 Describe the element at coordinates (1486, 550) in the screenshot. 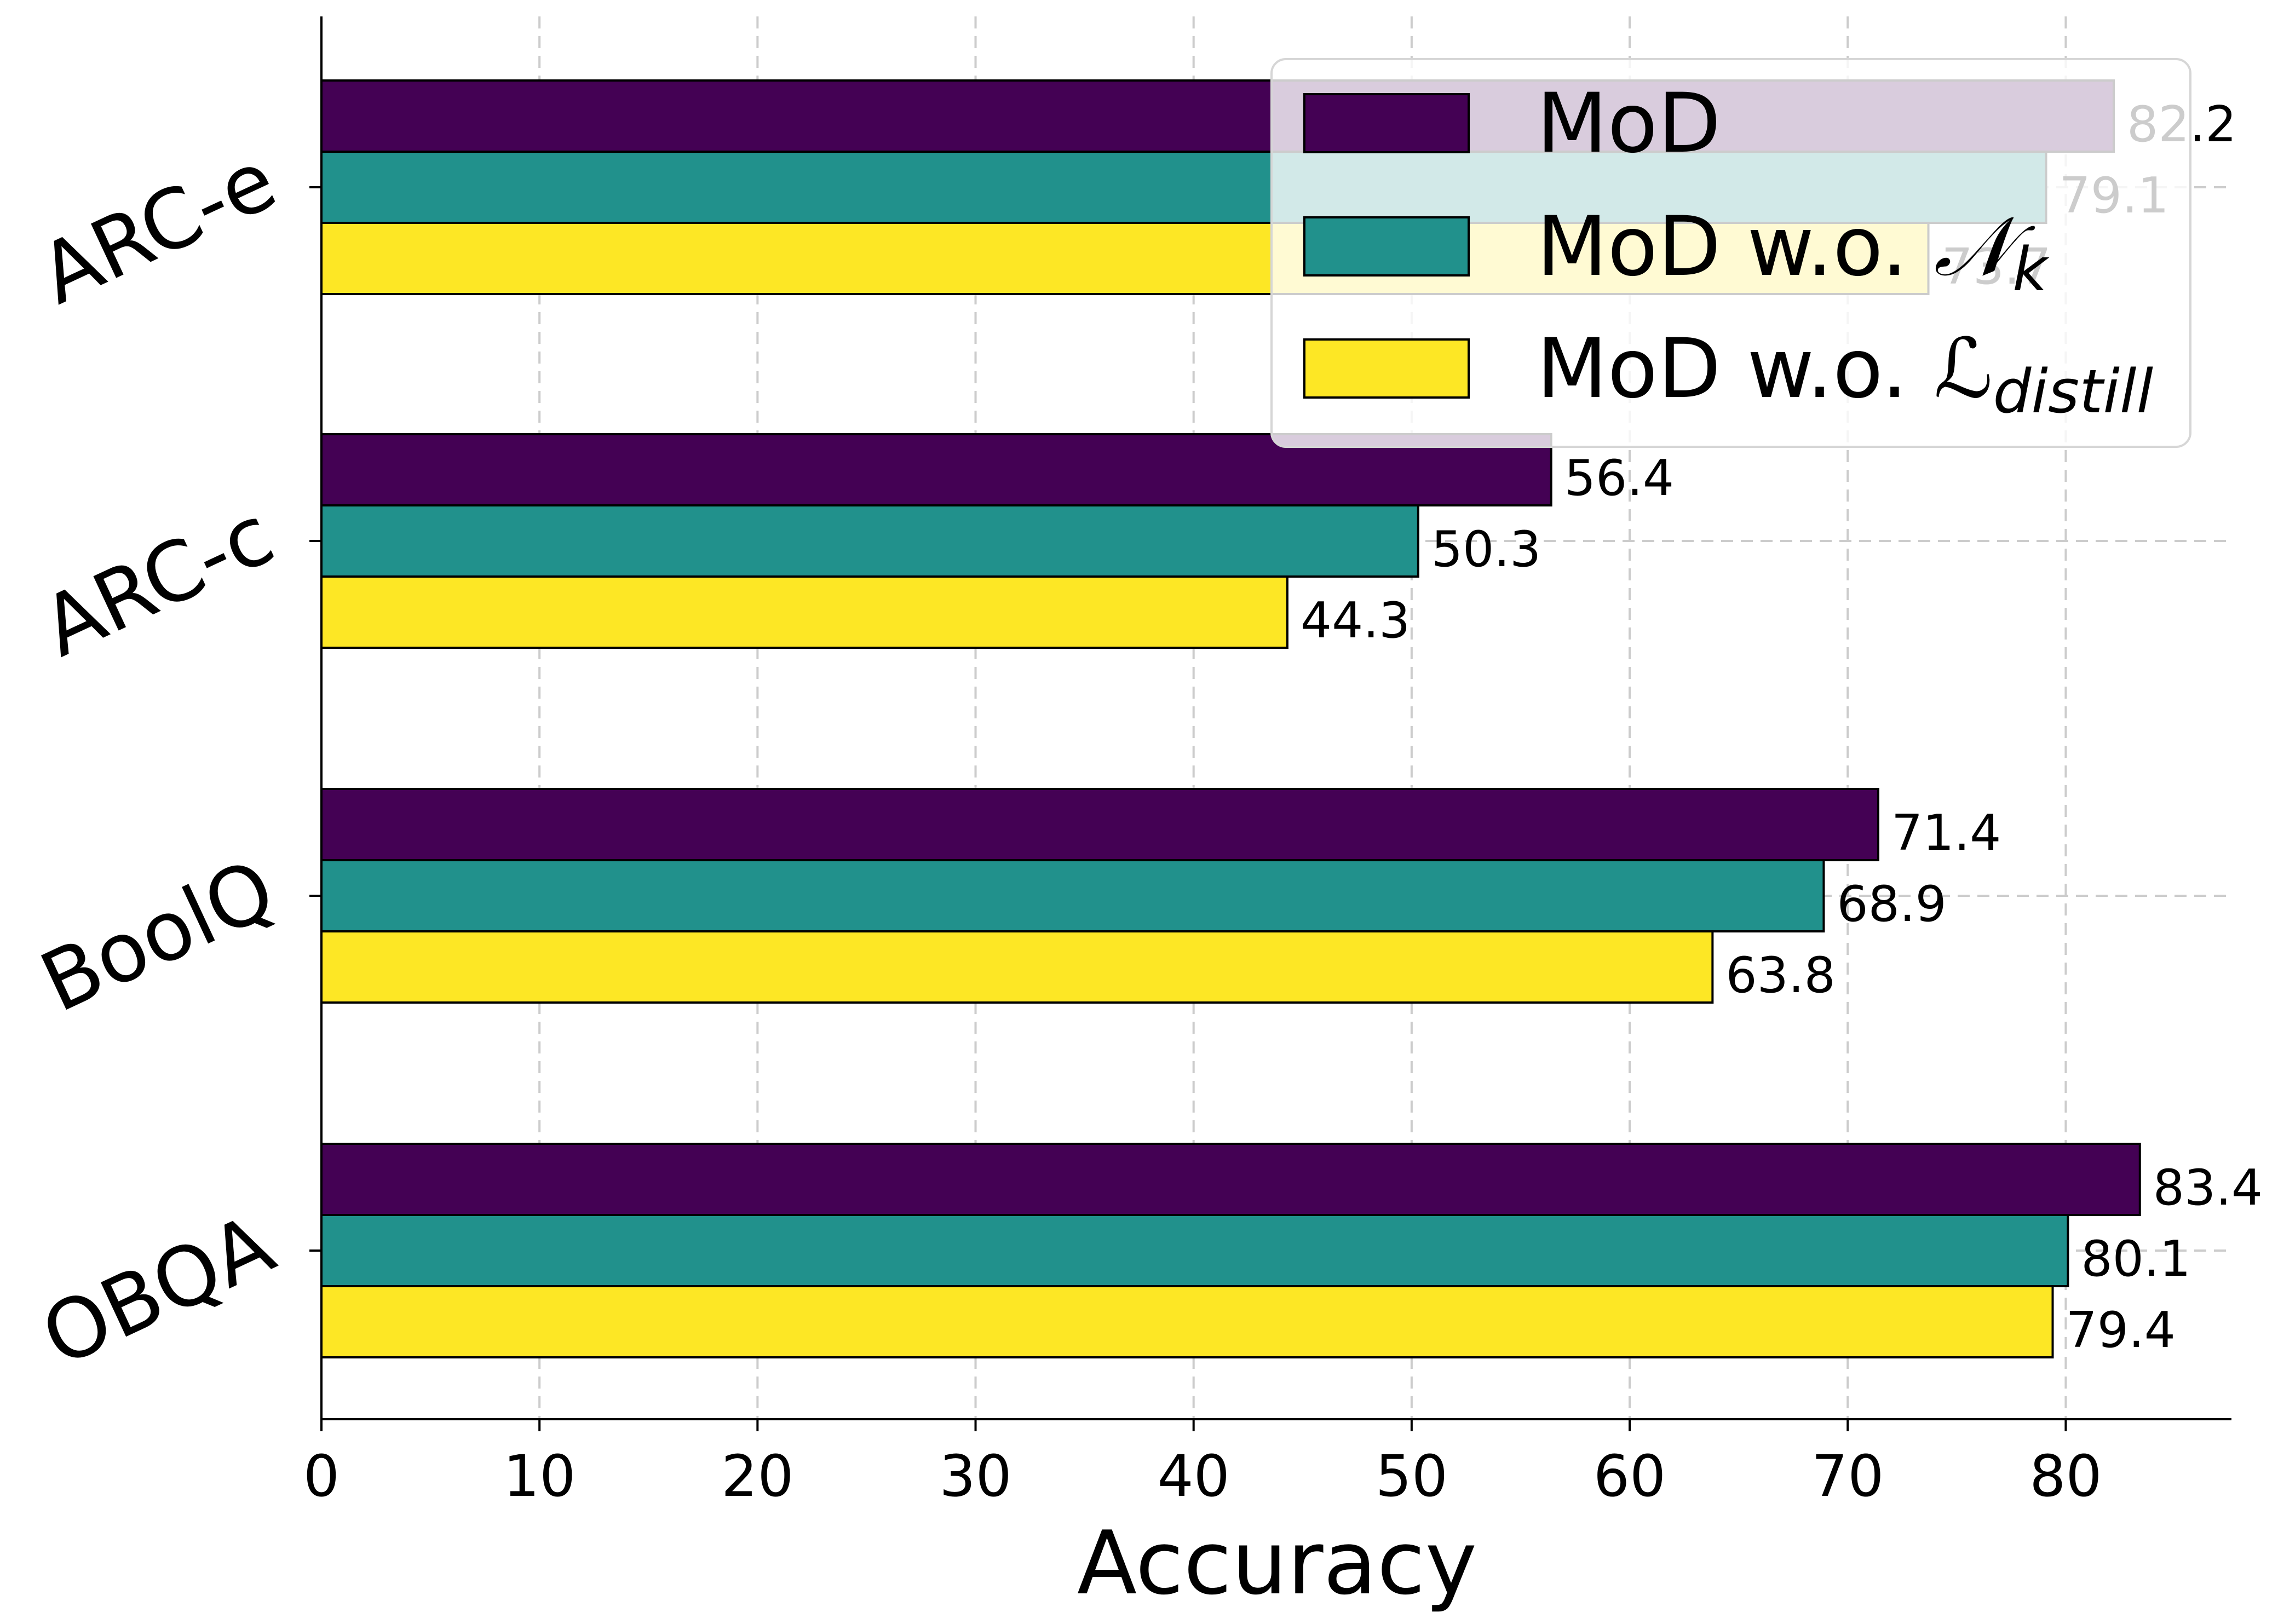

I see `value-label: 50.3` at that location.